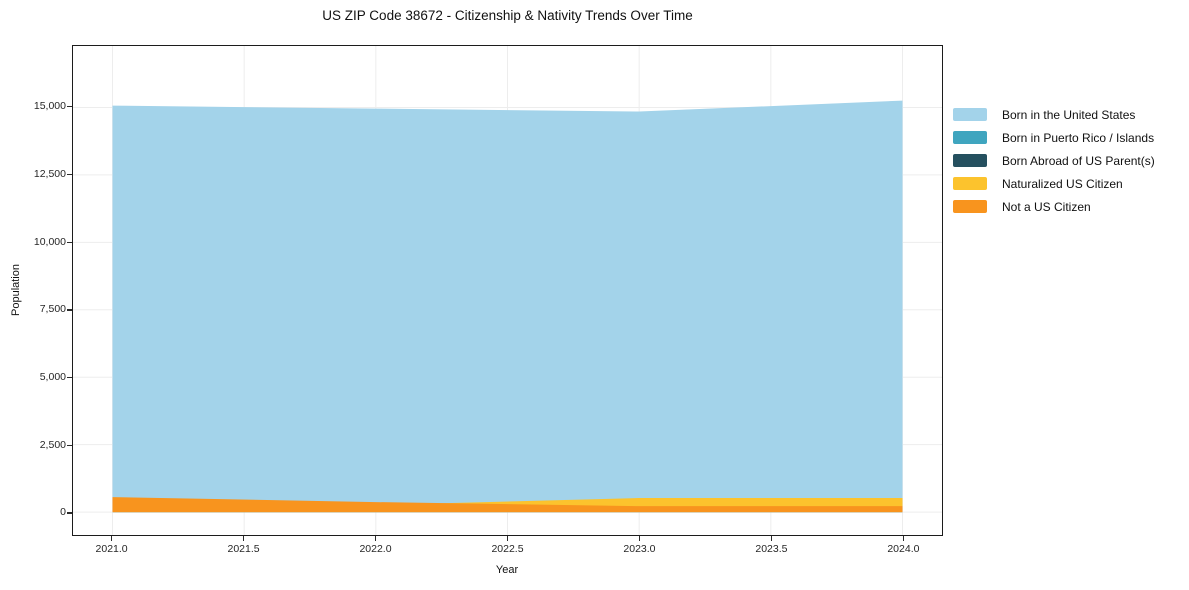  Describe the element at coordinates (1062, 183) in the screenshot. I see `legend-label: Naturalized US Citizen` at that location.